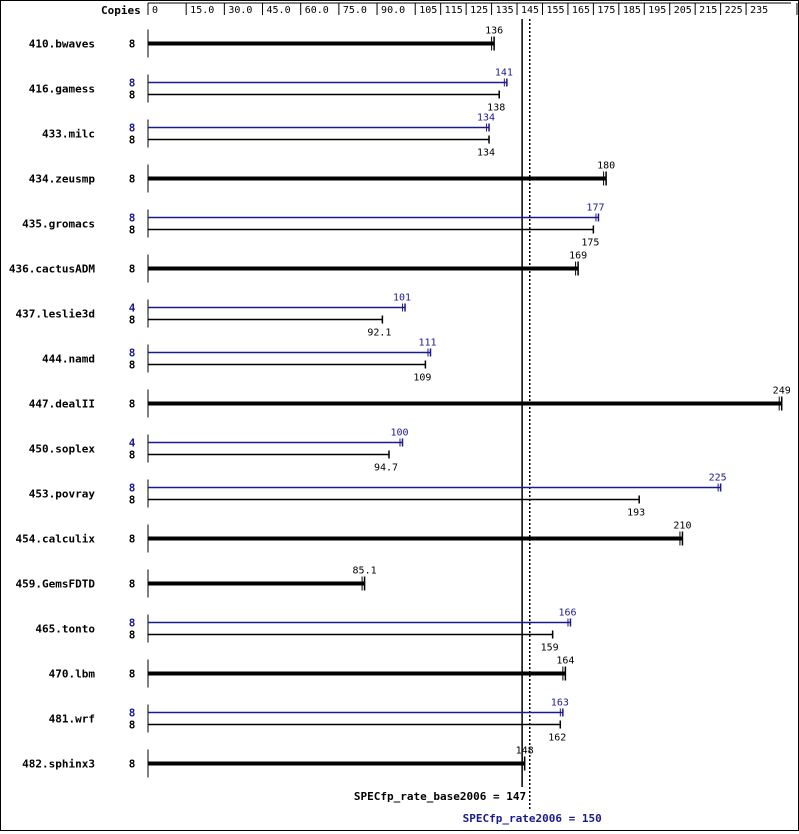 The image size is (799, 834). What do you see at coordinates (56, 539) in the screenshot?
I see `benchmark-label: 454.calculix` at bounding box center [56, 539].